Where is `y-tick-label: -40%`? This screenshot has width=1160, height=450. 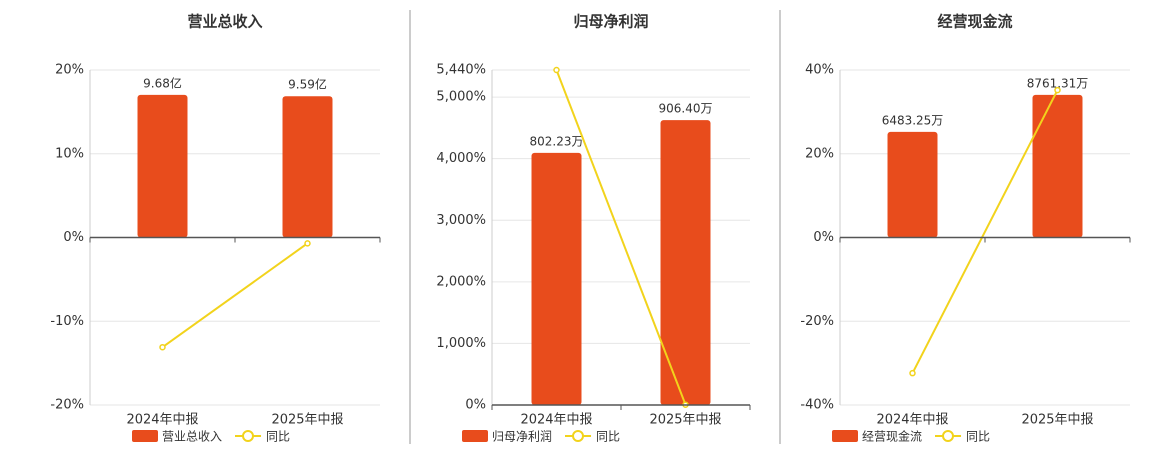 y-tick-label: -40% is located at coordinates (817, 405).